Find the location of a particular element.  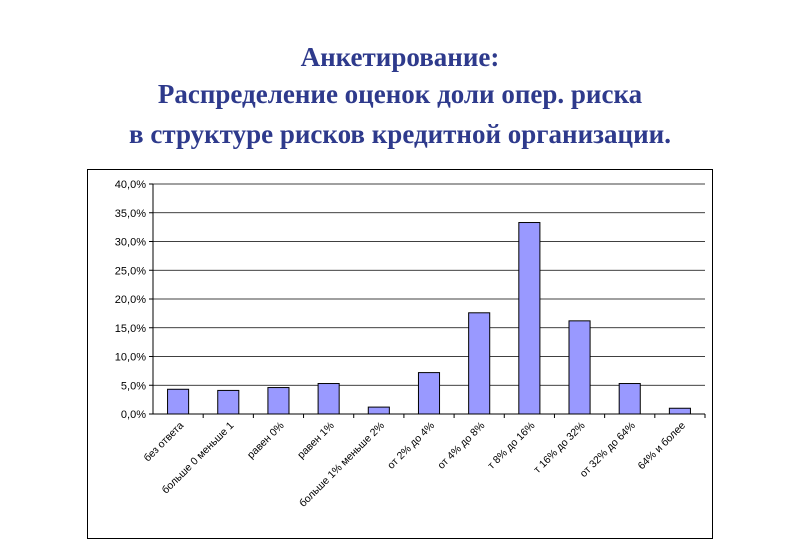

x-category-label: больше 1% меньше 2% is located at coordinates (342, 465).